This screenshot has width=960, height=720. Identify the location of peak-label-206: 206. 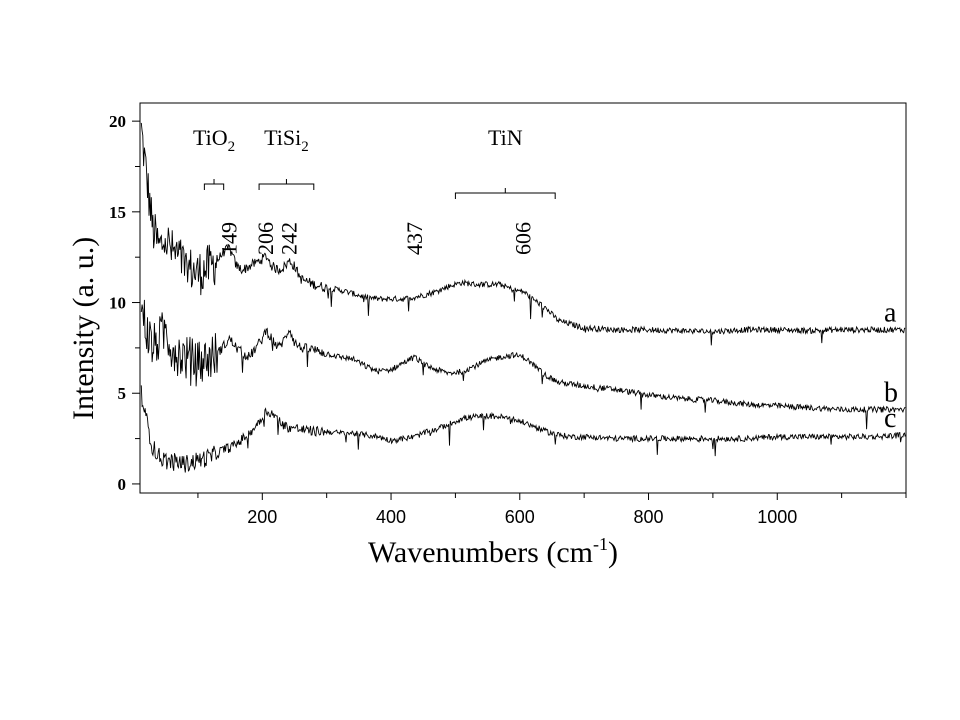
(265, 238).